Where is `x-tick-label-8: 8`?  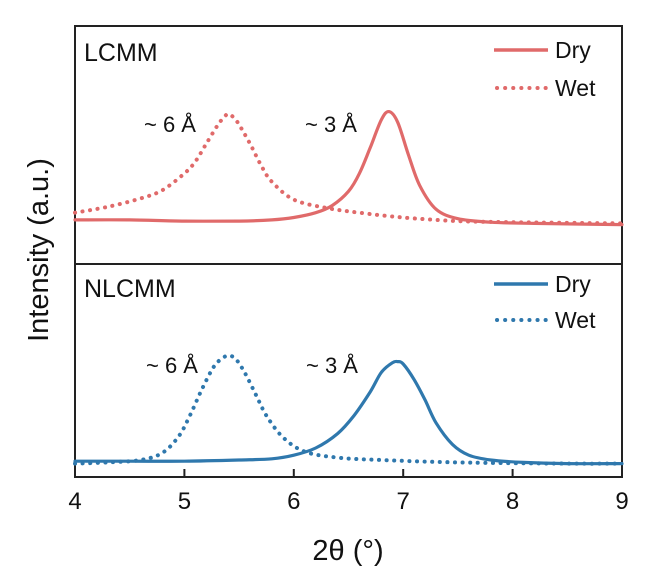 x-tick-label-8: 8 is located at coordinates (512, 501).